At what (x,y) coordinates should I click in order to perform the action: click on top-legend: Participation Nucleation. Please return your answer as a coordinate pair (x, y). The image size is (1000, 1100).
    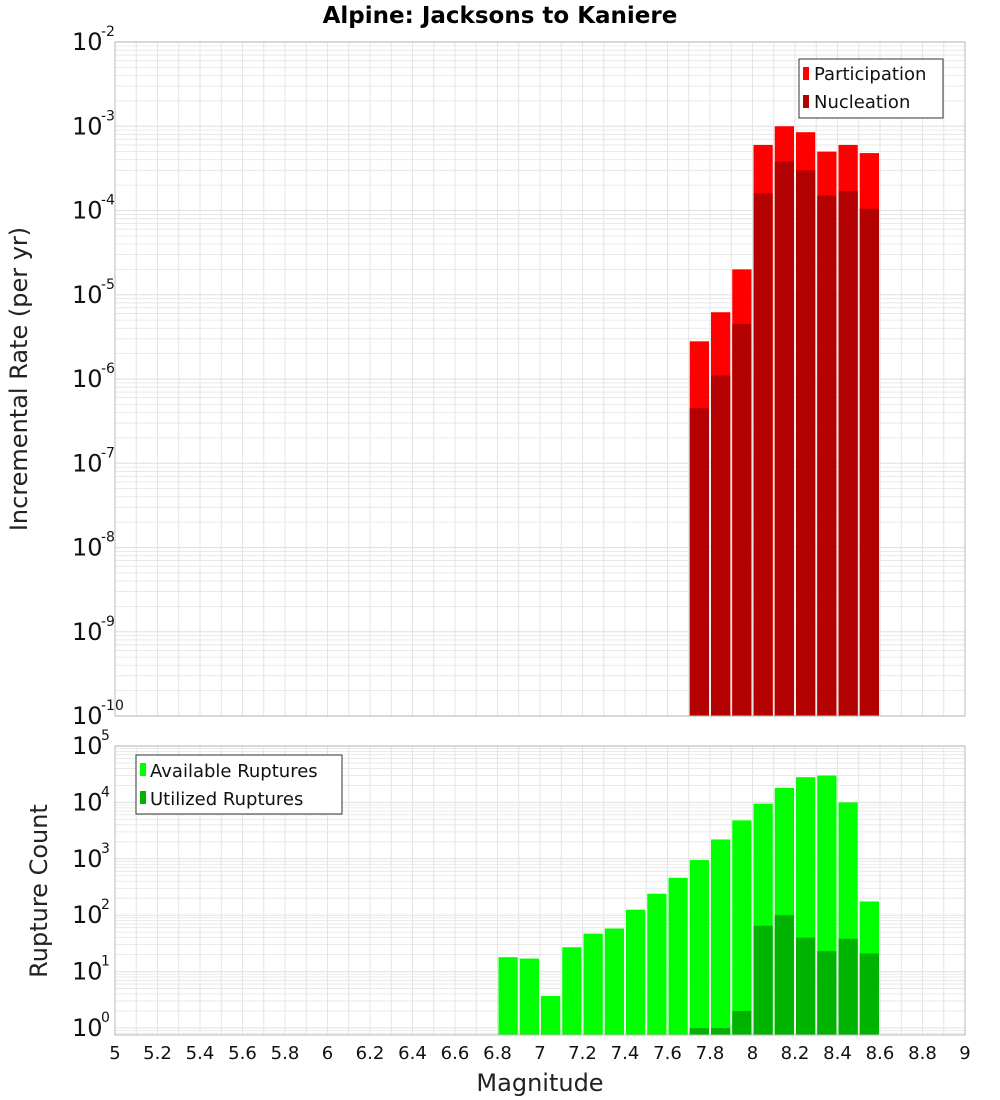
    Looking at the image, I should click on (871, 88).